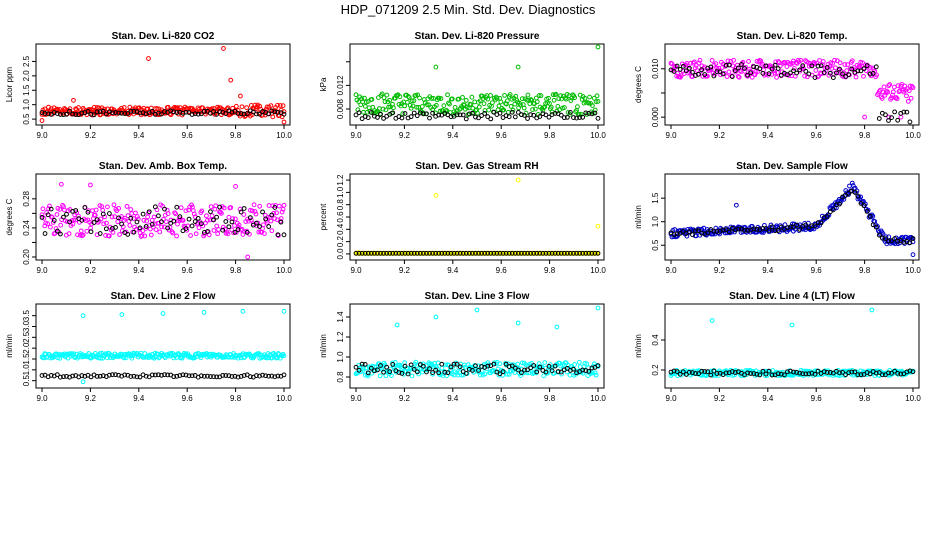 The height and width of the screenshot is (540, 936). I want to click on y-tick-label: 1.0, so click(340, 357).